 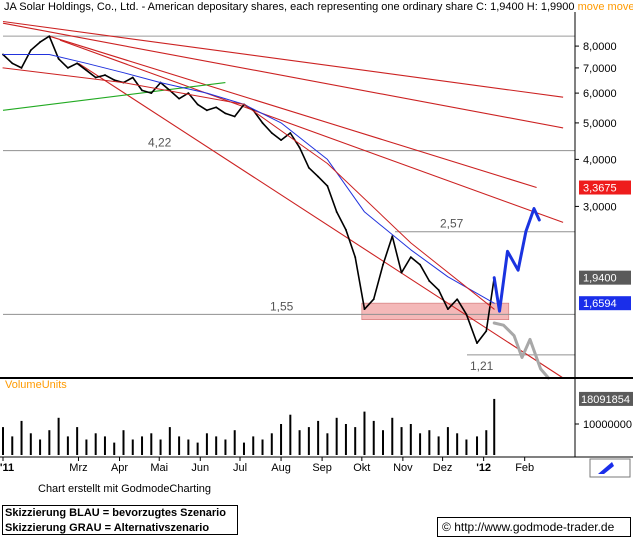 What do you see at coordinates (159, 468) in the screenshot?
I see `x-tick-label-3: Mai` at bounding box center [159, 468].